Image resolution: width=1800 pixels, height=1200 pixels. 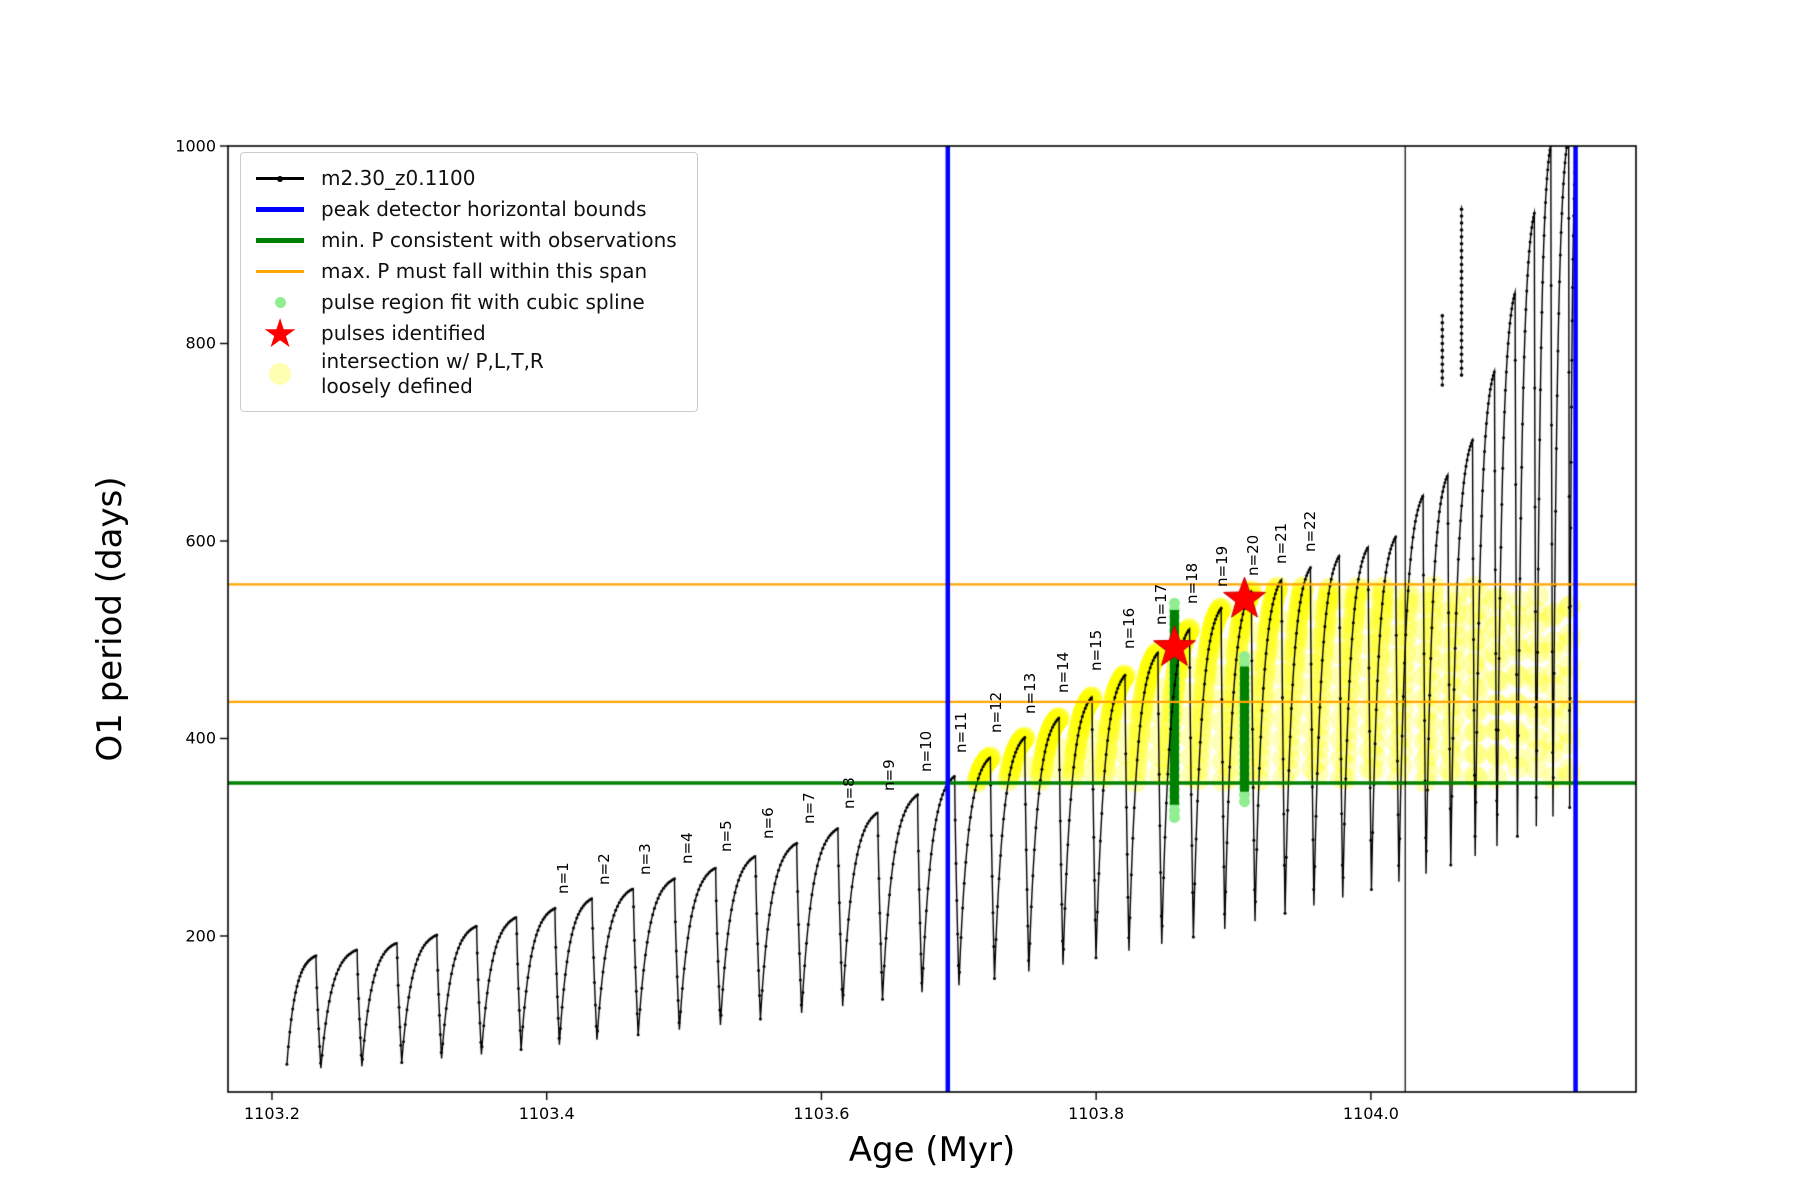 I want to click on y-tick-label: 1000, so click(x=195, y=146).